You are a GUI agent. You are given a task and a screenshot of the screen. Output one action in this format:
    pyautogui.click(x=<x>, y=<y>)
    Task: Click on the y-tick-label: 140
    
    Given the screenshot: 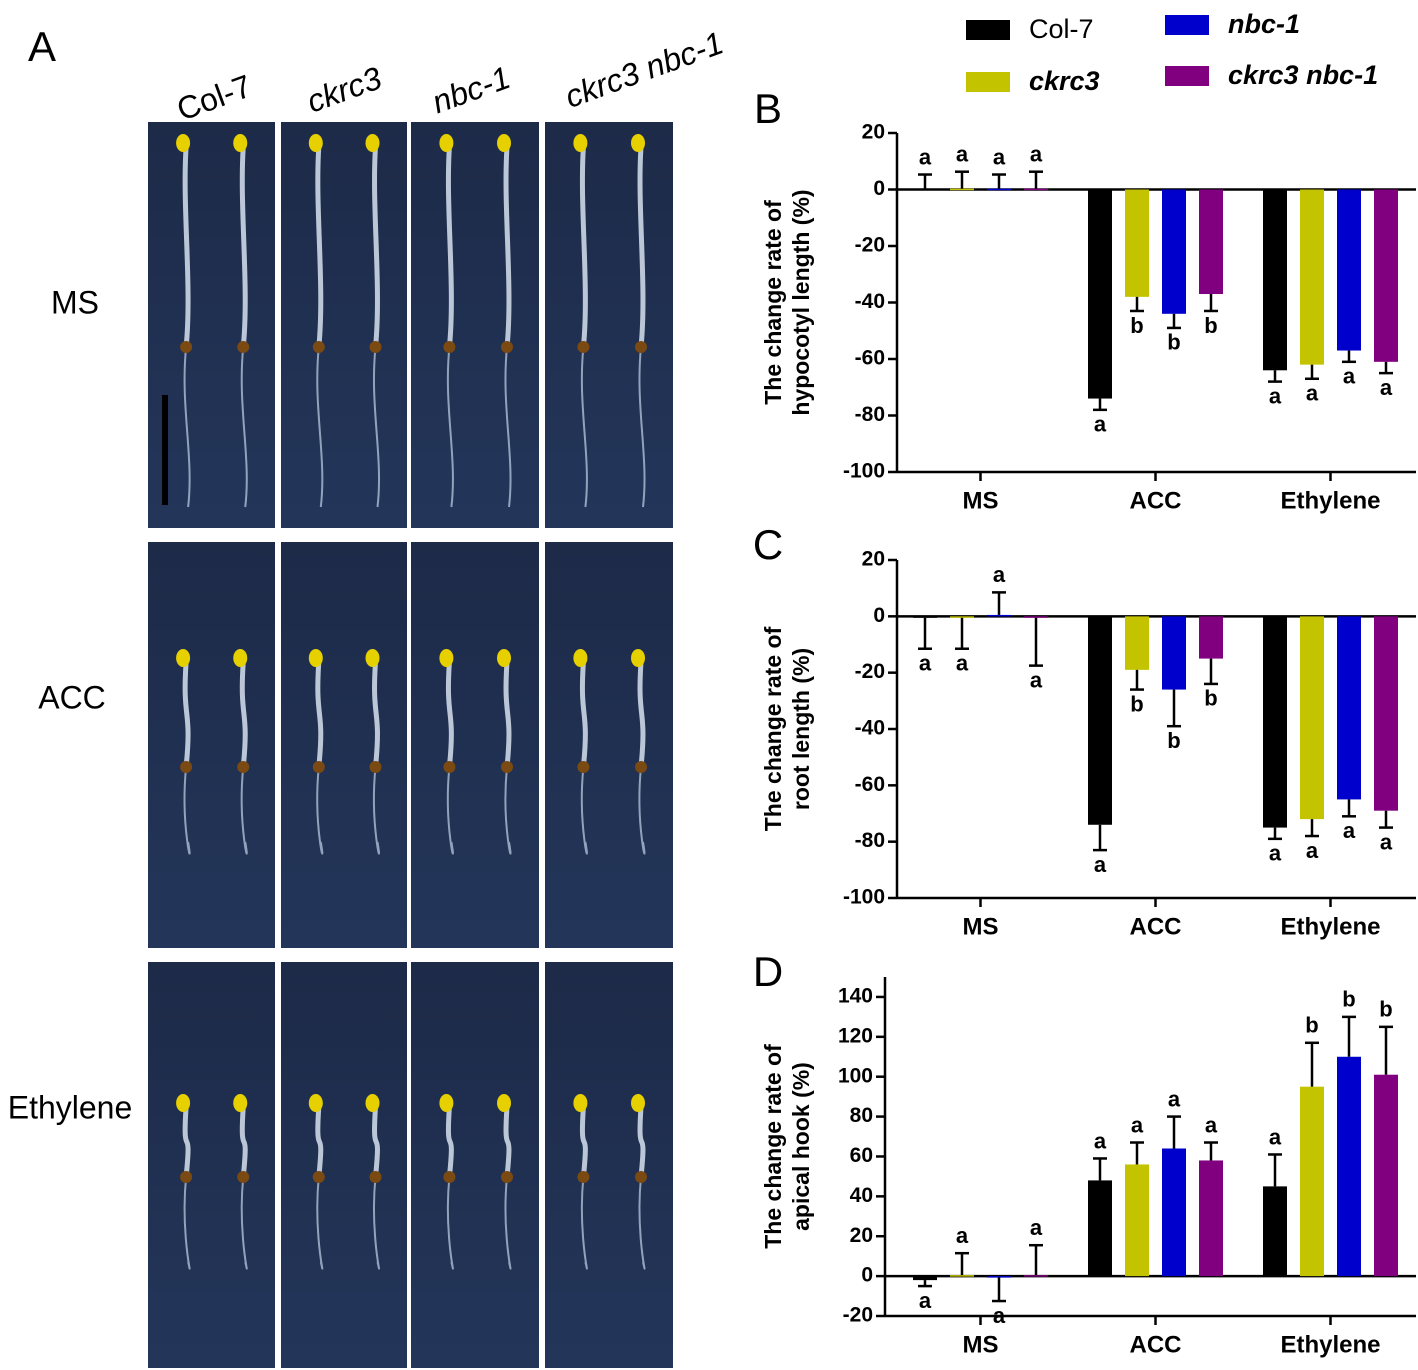 What is the action you would take?
    pyautogui.click(x=855, y=995)
    